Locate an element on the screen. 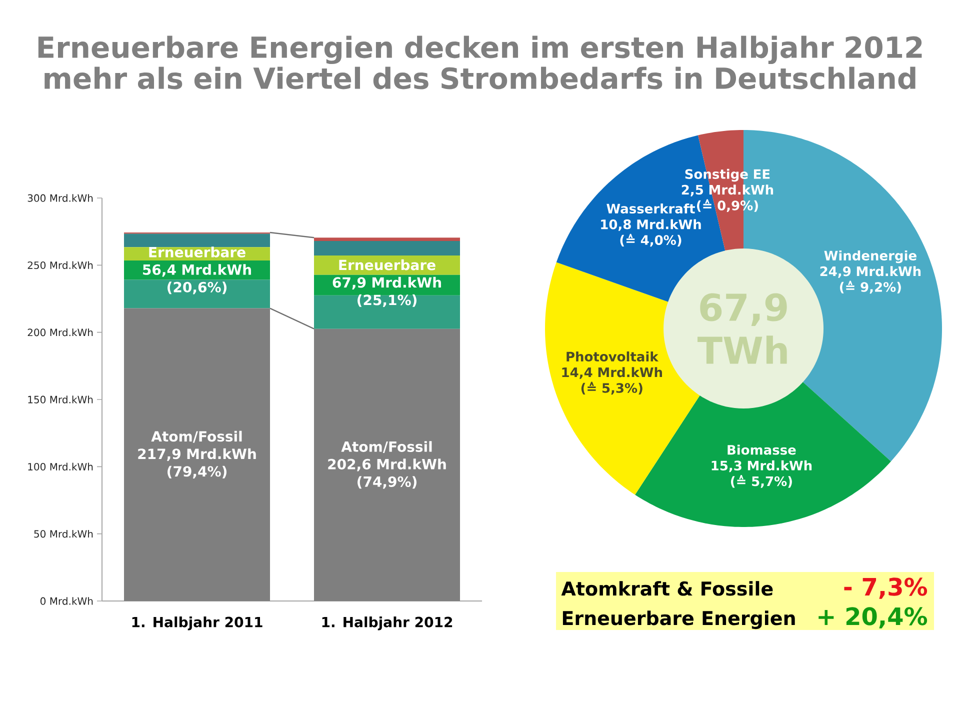 Image resolution: width=960 pixels, height=720 pixels. data-label: 217,9 Mrd.kWh (79,4%) is located at coordinates (197, 463).